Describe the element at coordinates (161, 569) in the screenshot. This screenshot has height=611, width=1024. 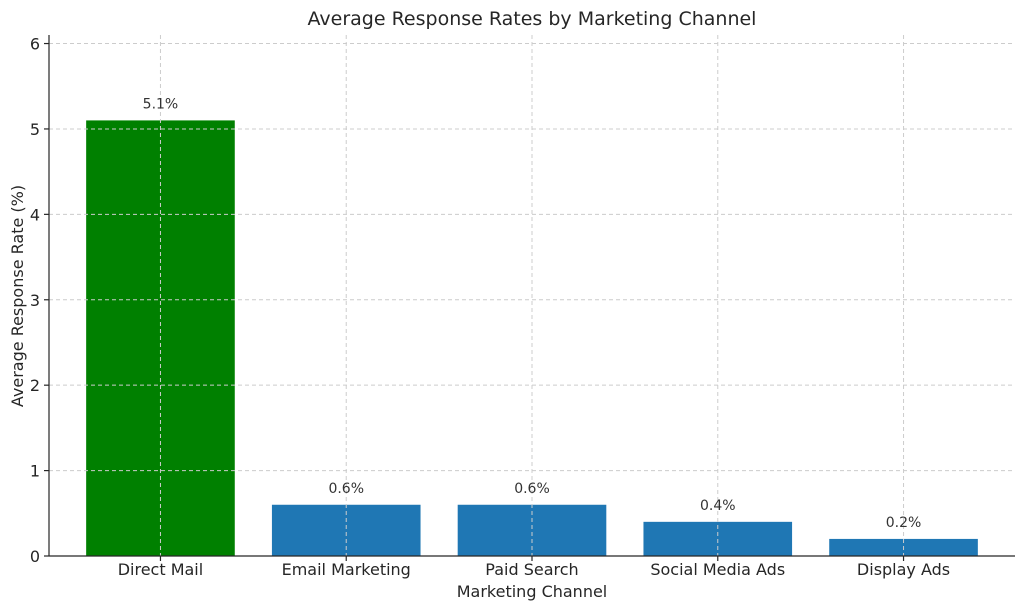
I see `x-tick-label: Direct Mail` at that location.